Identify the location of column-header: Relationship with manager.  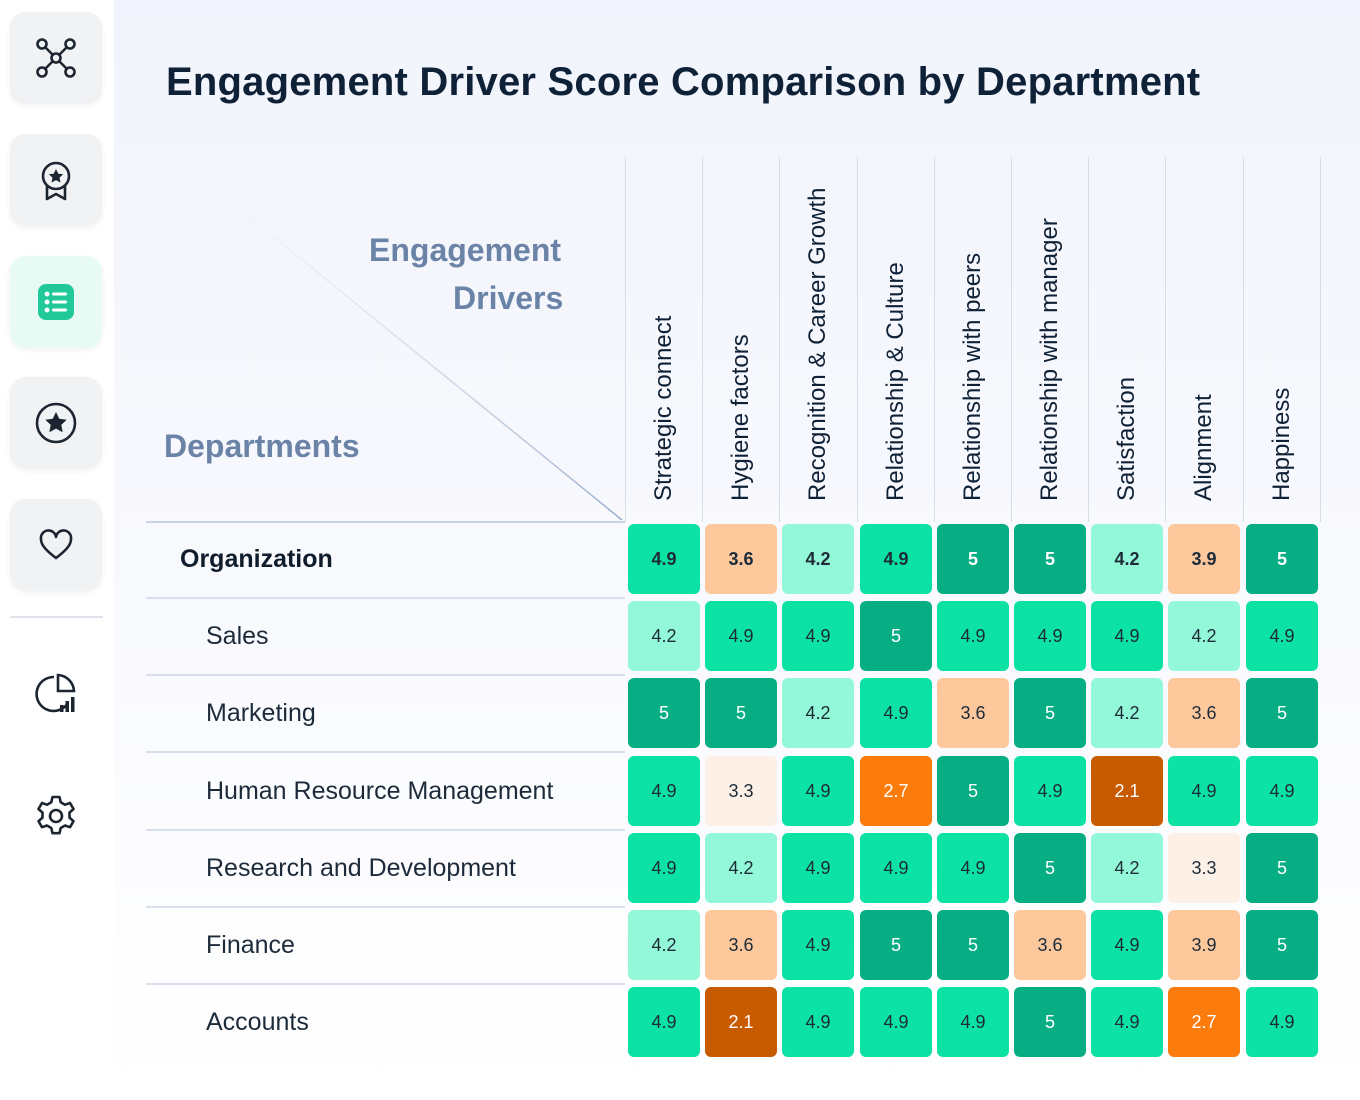
(1049, 359).